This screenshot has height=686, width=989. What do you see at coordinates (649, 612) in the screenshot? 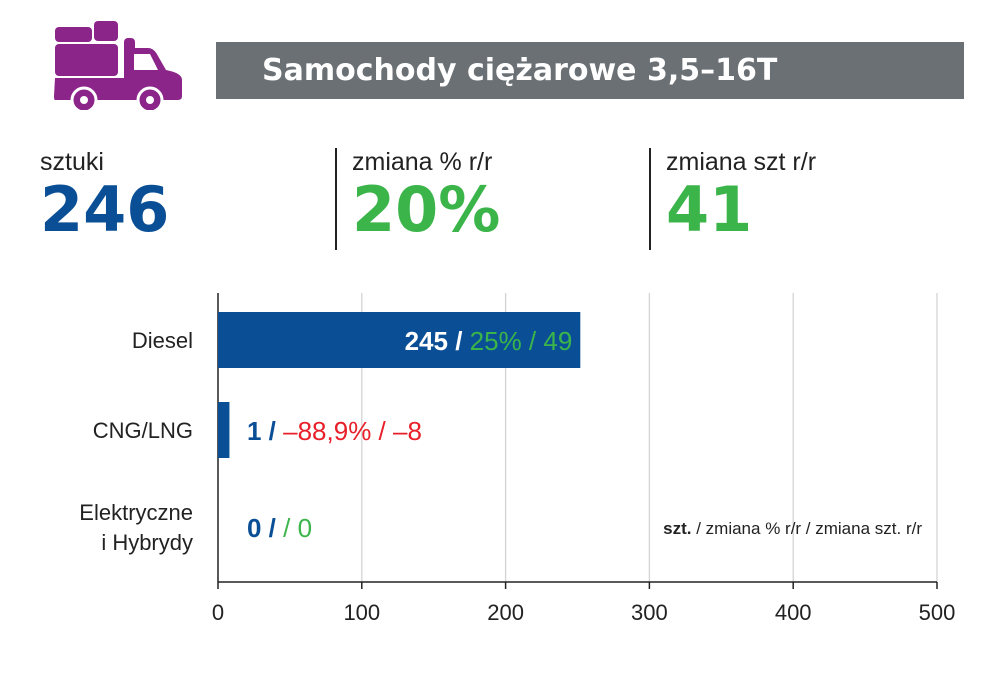
I see `x-tick-label: 300` at bounding box center [649, 612].